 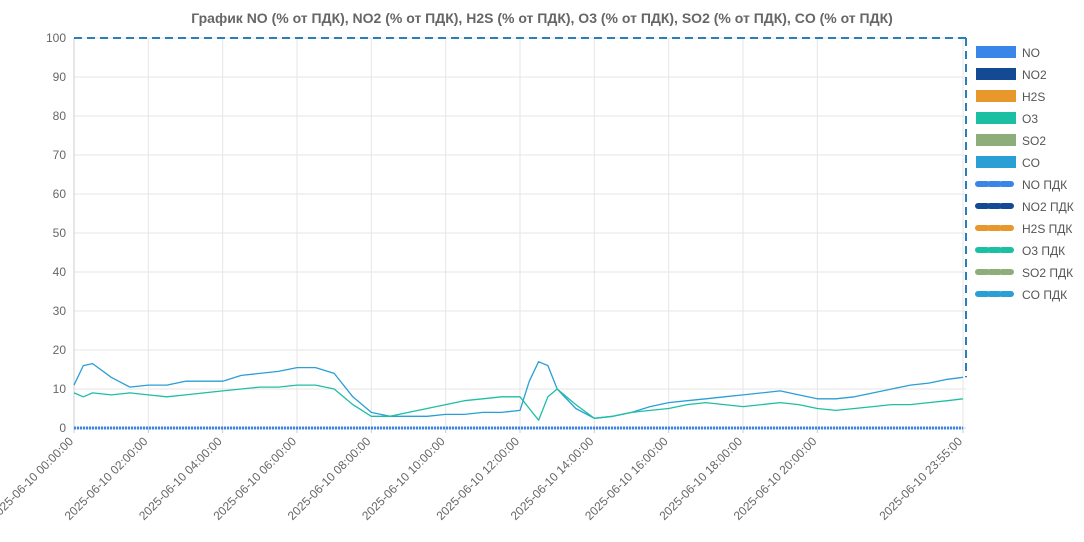 What do you see at coordinates (775, 478) in the screenshot?
I see `x-tick-label: 2025-06-10 20:00:00` at bounding box center [775, 478].